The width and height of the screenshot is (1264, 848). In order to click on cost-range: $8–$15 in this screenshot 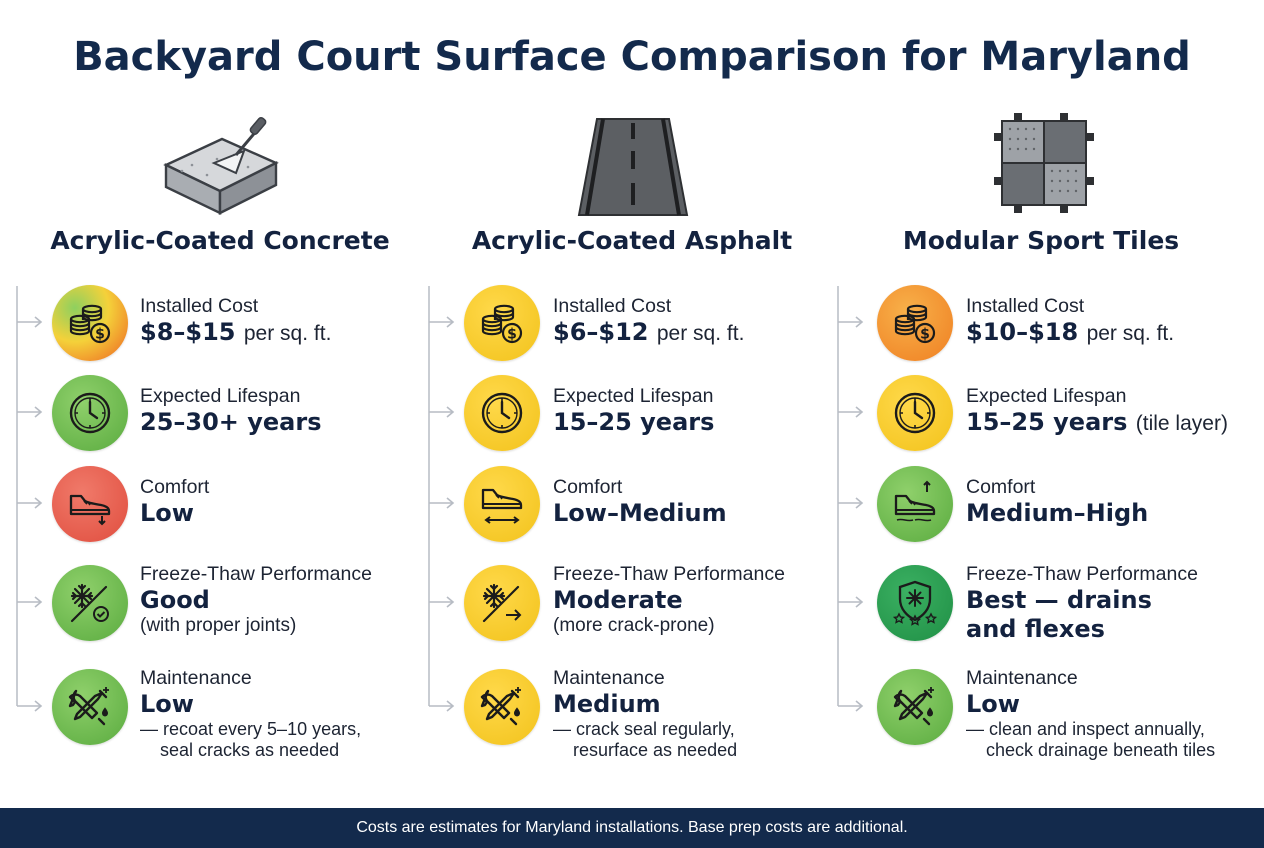, I will do `click(188, 332)`.